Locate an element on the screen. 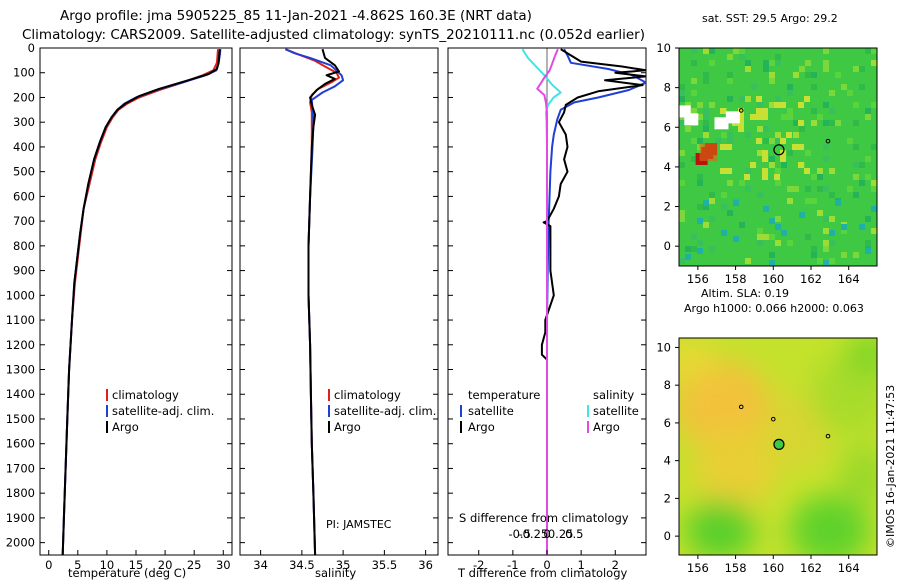 The image size is (900, 584). salinity-xlabel: salinity is located at coordinates (335, 573).